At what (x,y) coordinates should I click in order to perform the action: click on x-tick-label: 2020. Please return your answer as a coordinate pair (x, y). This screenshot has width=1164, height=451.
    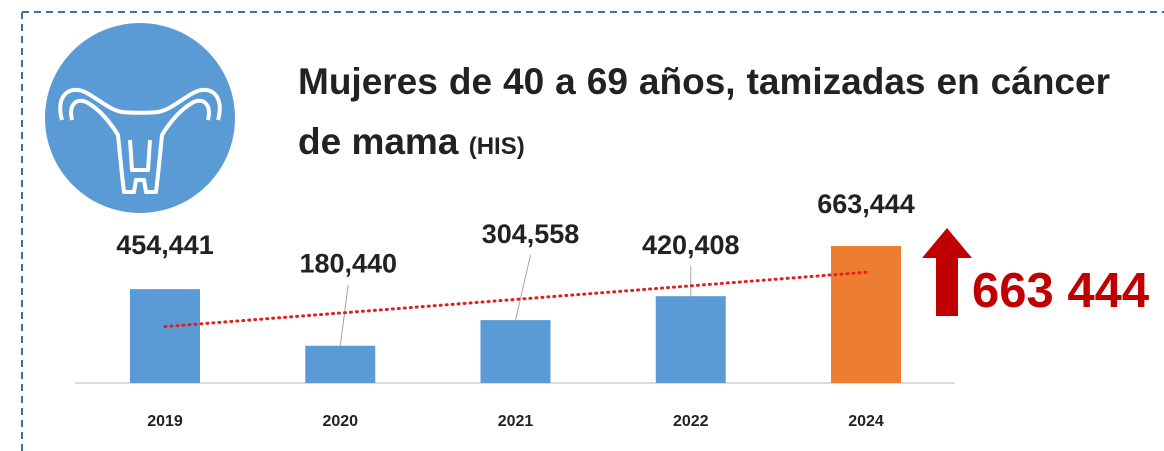
    Looking at the image, I should click on (340, 421).